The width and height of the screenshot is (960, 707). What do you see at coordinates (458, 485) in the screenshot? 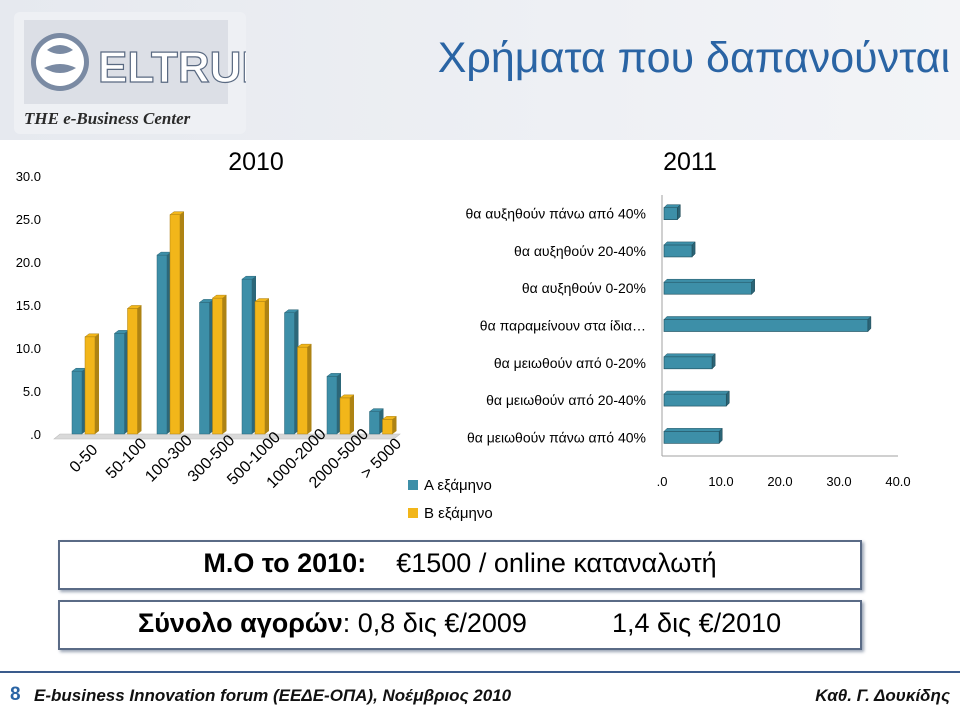
I see `legend-label: Α εξάμηνο` at bounding box center [458, 485].